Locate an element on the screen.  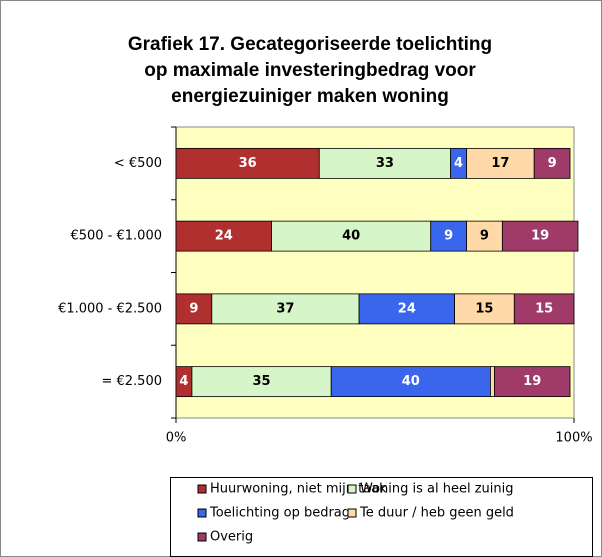
value-label: 17 is located at coordinates (500, 163).